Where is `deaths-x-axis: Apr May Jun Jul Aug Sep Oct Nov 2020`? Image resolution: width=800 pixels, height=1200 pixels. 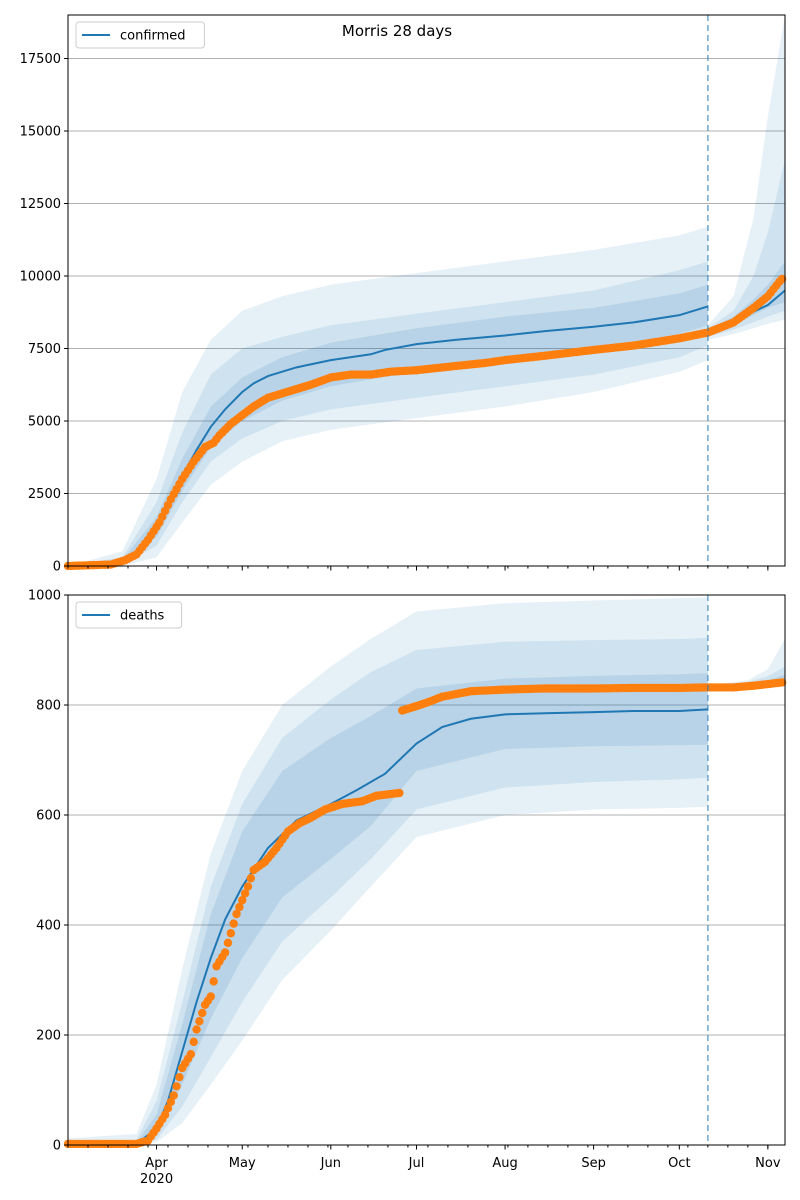 deaths-x-axis: Apr May Jun Jul Aug Sep Oct Nov 2020 is located at coordinates (424, 1166).